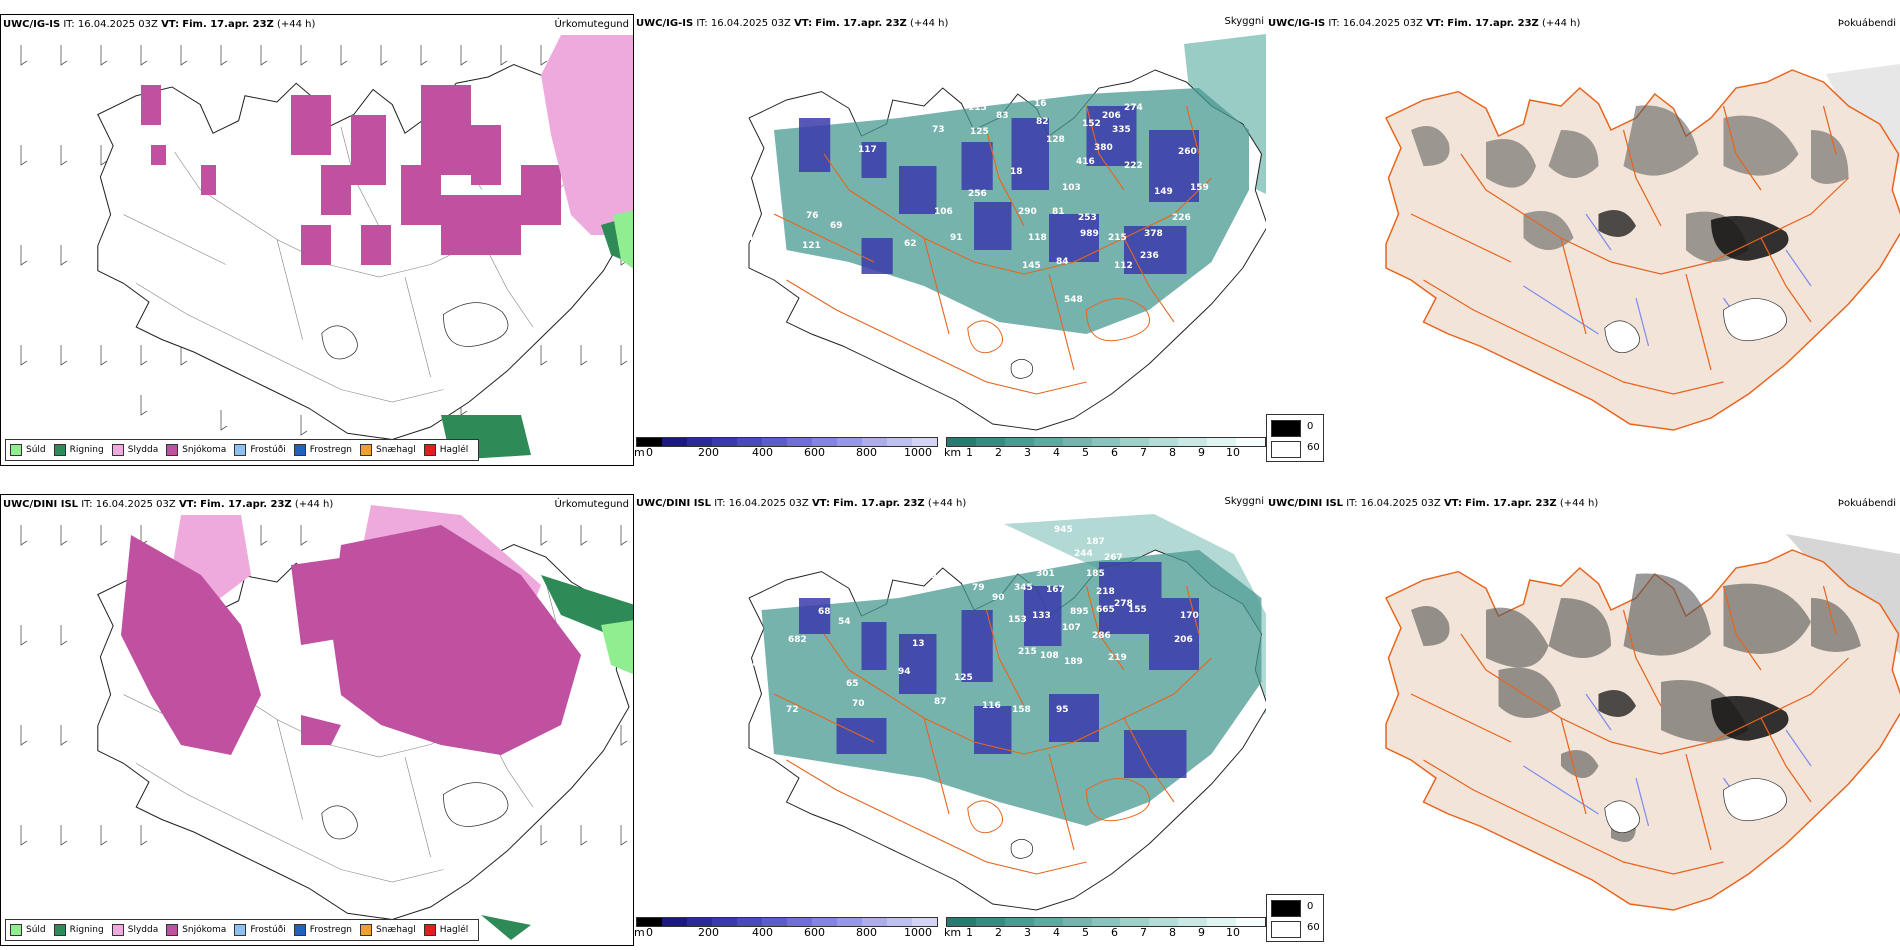 This screenshot has height=950, width=1900. What do you see at coordinates (1189, 616) in the screenshot?
I see `ceiling-value: 170` at bounding box center [1189, 616].